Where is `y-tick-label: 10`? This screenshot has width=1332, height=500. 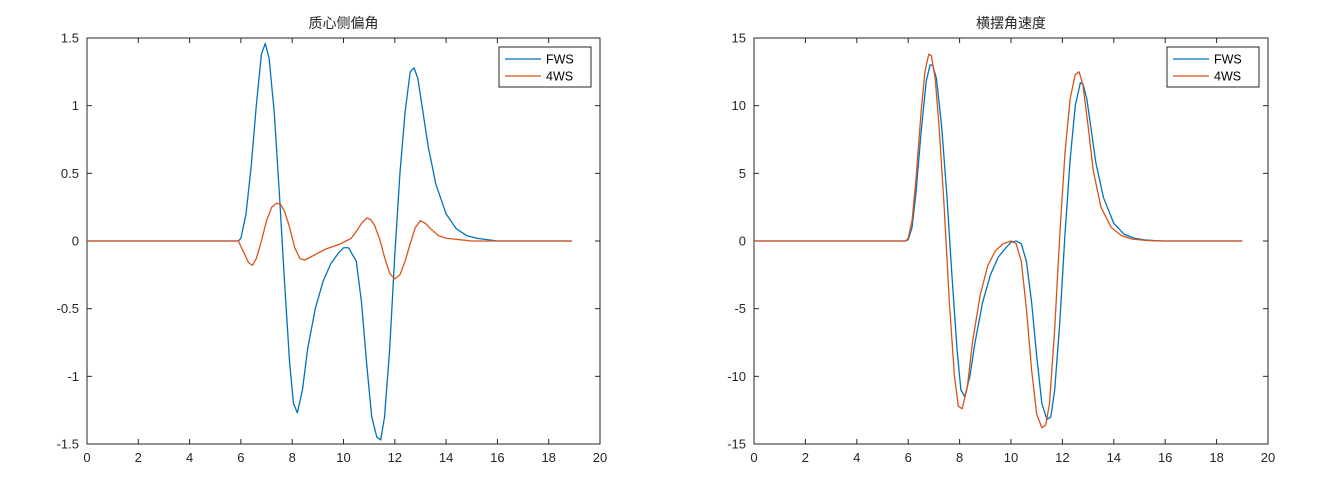
y-tick-label: 10 is located at coordinates (739, 105).